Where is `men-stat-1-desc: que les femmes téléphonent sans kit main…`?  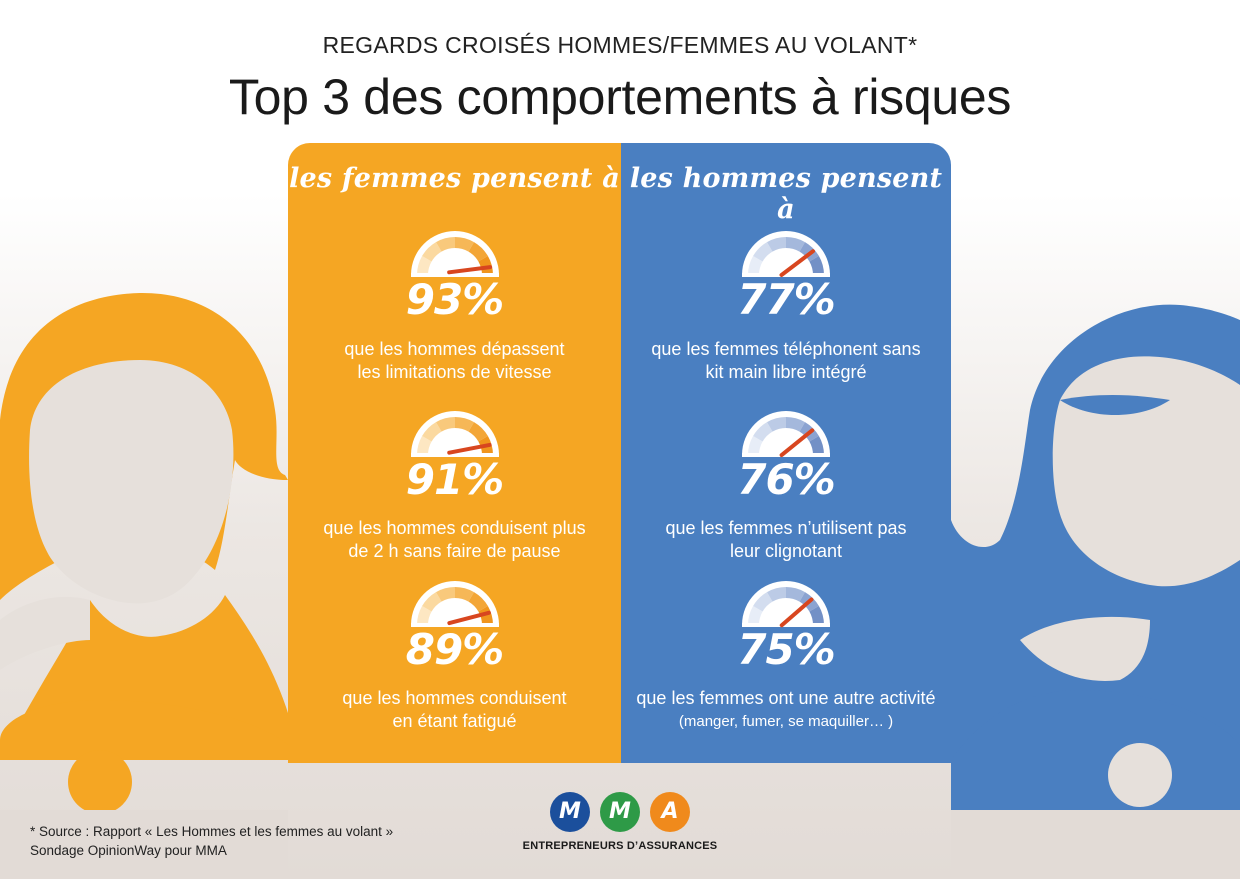
men-stat-1-desc: que les femmes téléphonent sans kit main… is located at coordinates (786, 361).